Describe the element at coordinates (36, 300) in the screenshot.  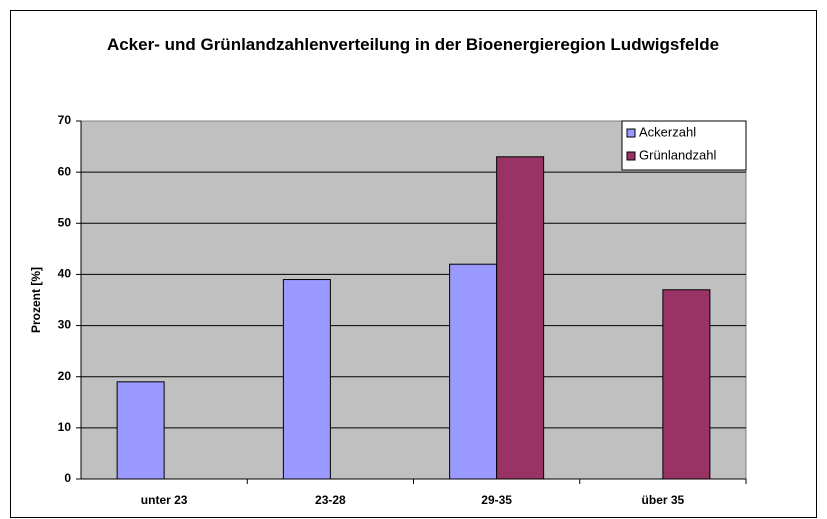
I see `y-axis-label: Prozent [%]` at that location.